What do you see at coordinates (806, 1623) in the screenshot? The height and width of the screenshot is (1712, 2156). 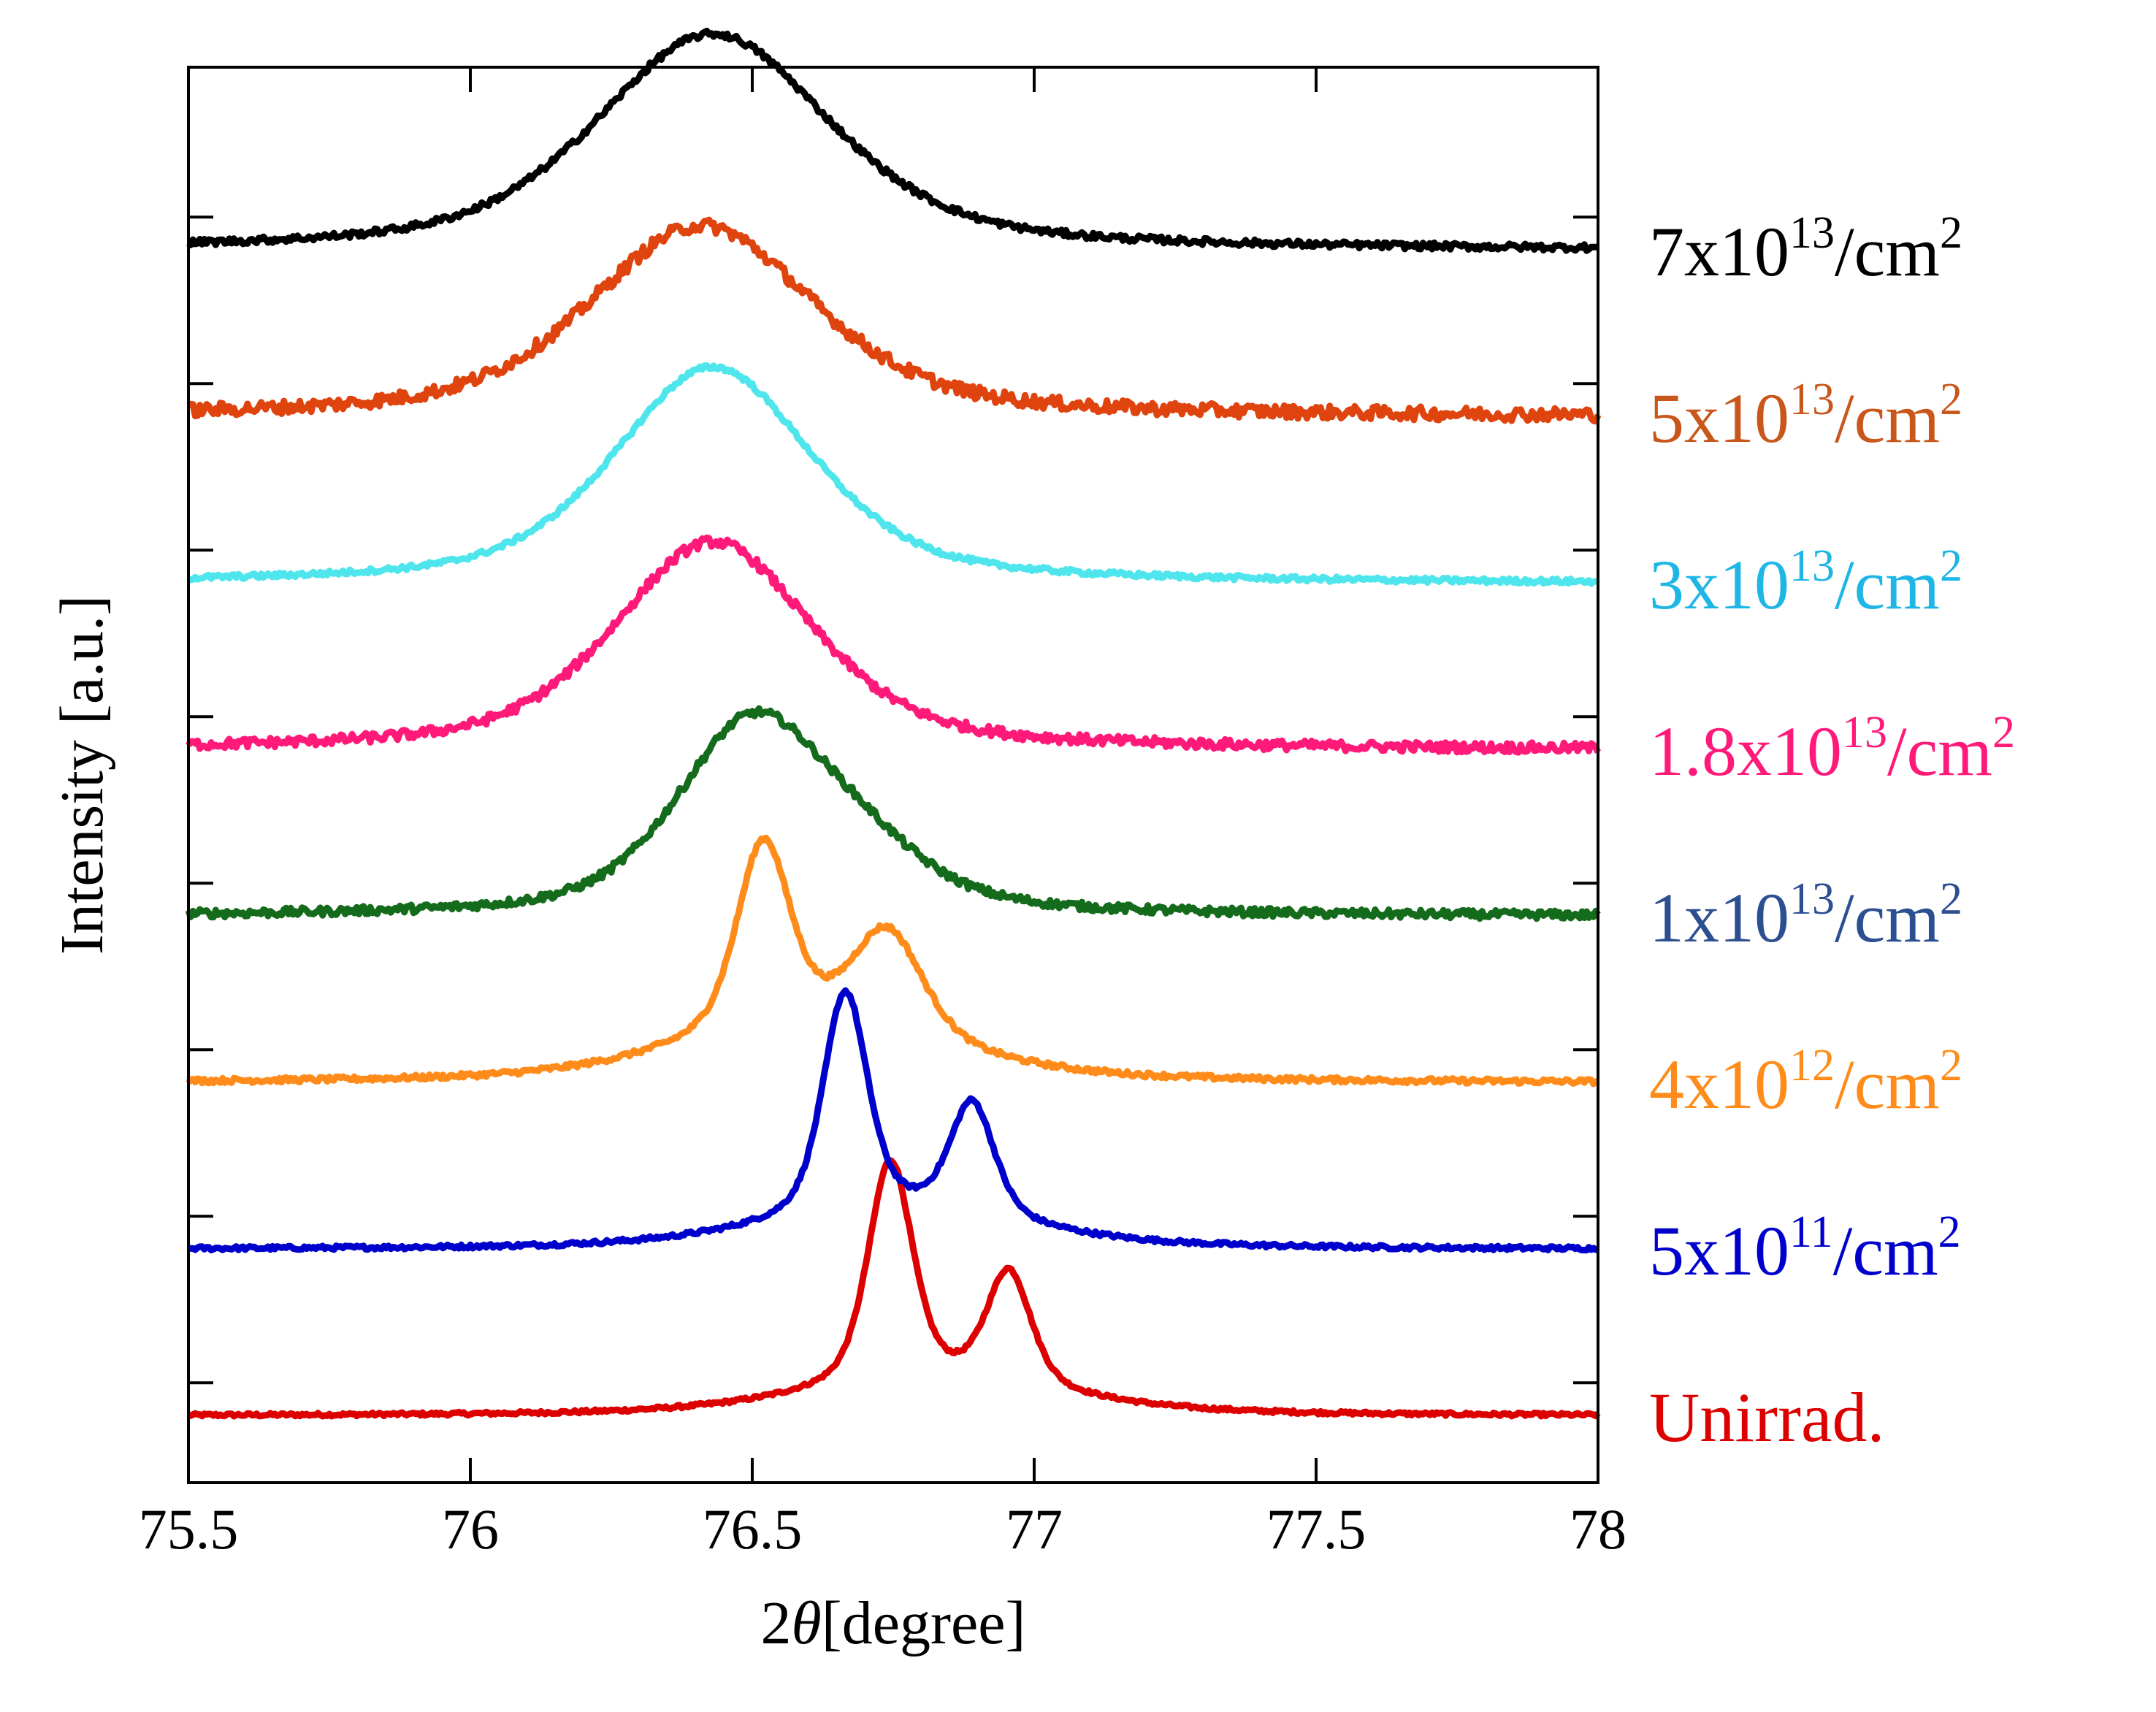 I see `x-axis-title-symbol: θ` at bounding box center [806, 1623].